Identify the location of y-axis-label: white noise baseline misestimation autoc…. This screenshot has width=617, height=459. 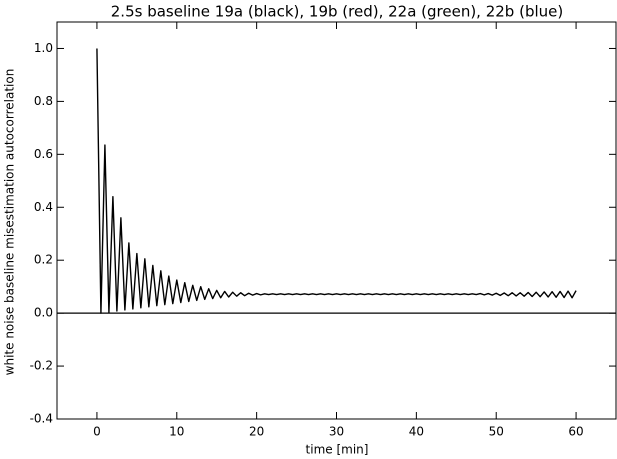
(10, 222).